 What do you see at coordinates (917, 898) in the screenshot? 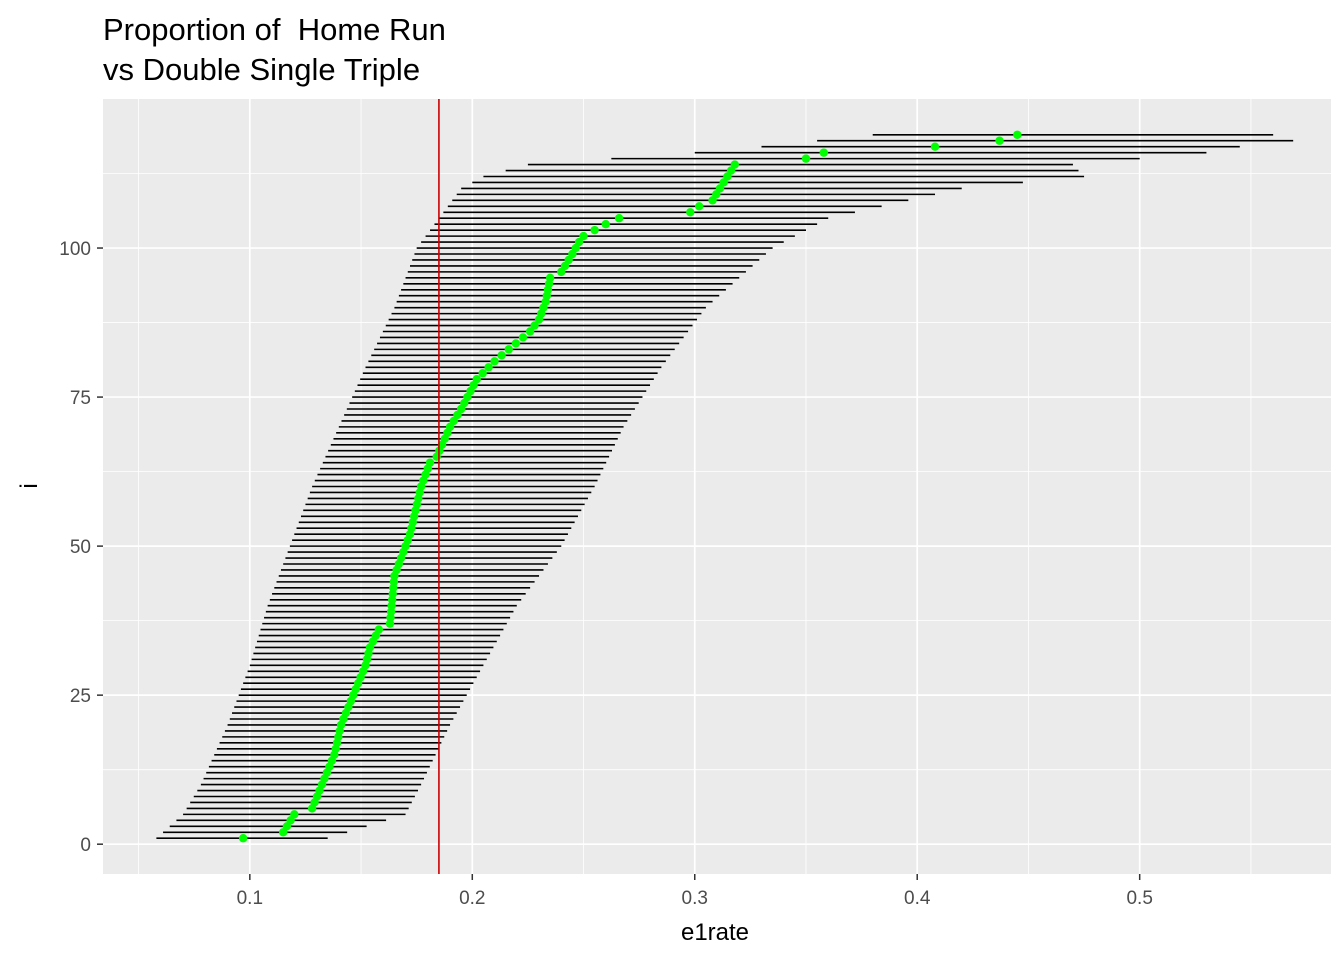
I see `x-tick-label: 0.4` at bounding box center [917, 898].